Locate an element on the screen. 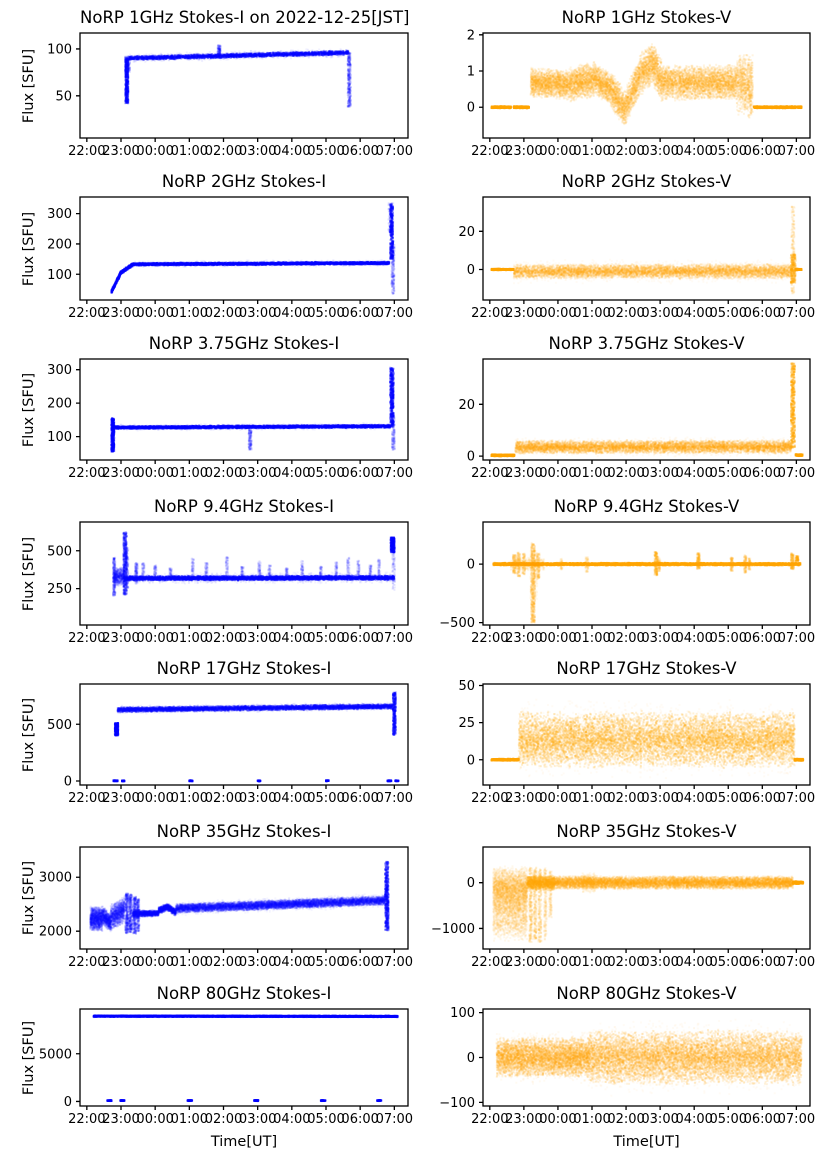 The height and width of the screenshot is (1169, 827). subplot-1ghz-stokes-v: NoRP 1GHz Stokes-V is located at coordinates (623, 85).